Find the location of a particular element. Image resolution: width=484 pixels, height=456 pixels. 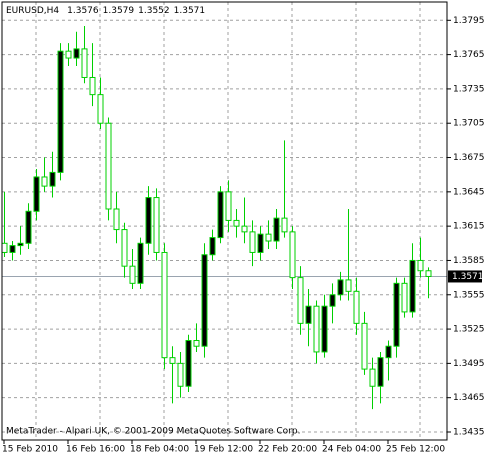

x-tick-label: 15 Feb 2010 is located at coordinates (30, 450).